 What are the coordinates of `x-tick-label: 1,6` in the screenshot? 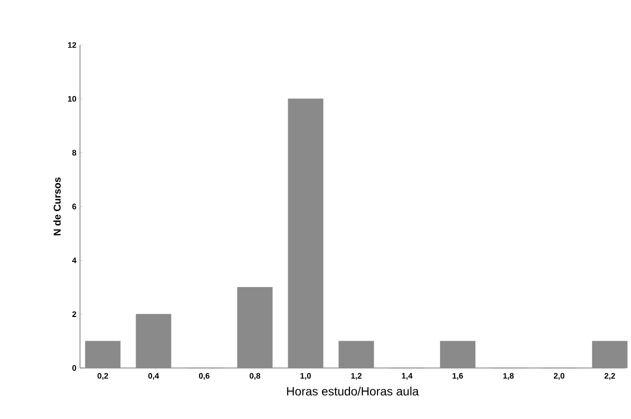 It's located at (457, 376).